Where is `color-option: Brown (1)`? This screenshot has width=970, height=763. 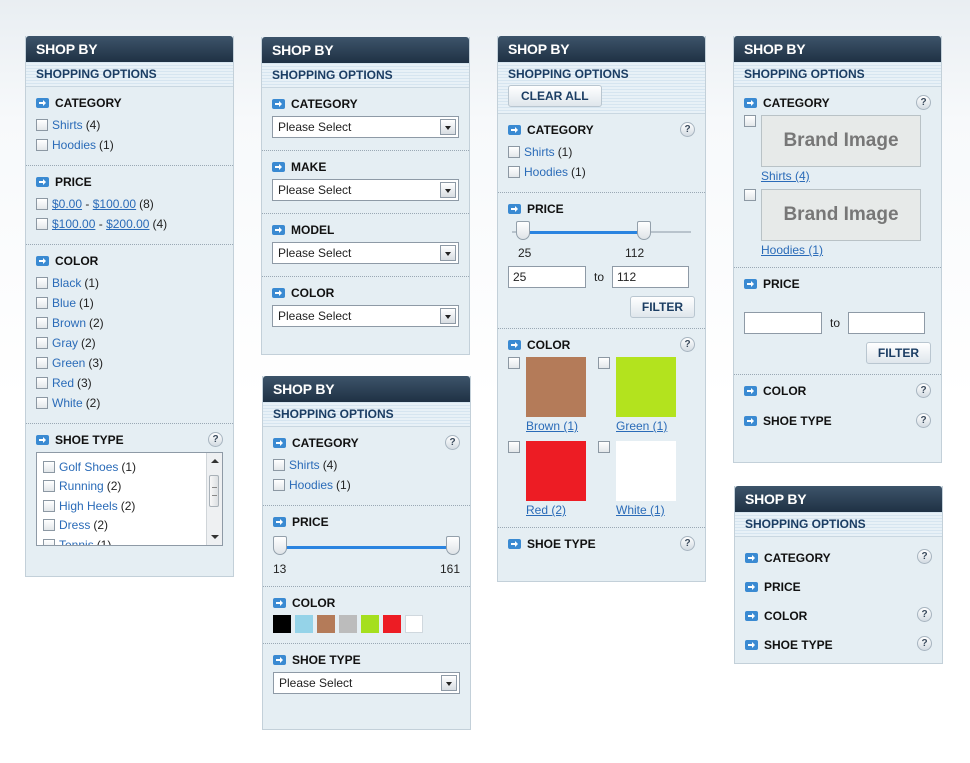 color-option: Brown (1) is located at coordinates (553, 395).